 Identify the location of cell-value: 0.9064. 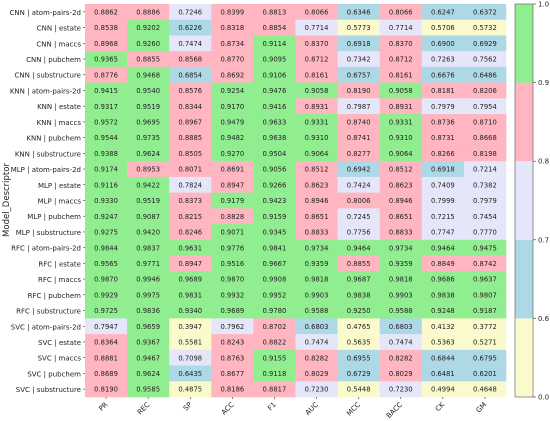
(317, 154).